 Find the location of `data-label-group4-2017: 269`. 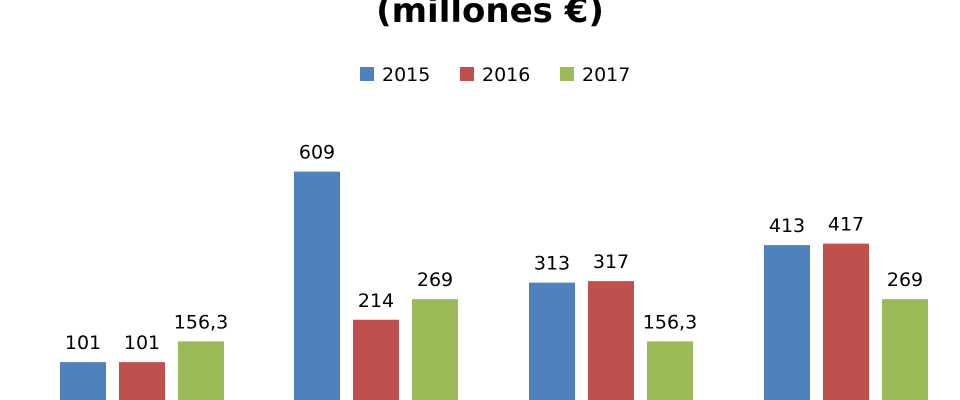

data-label-group4-2017: 269 is located at coordinates (905, 280).